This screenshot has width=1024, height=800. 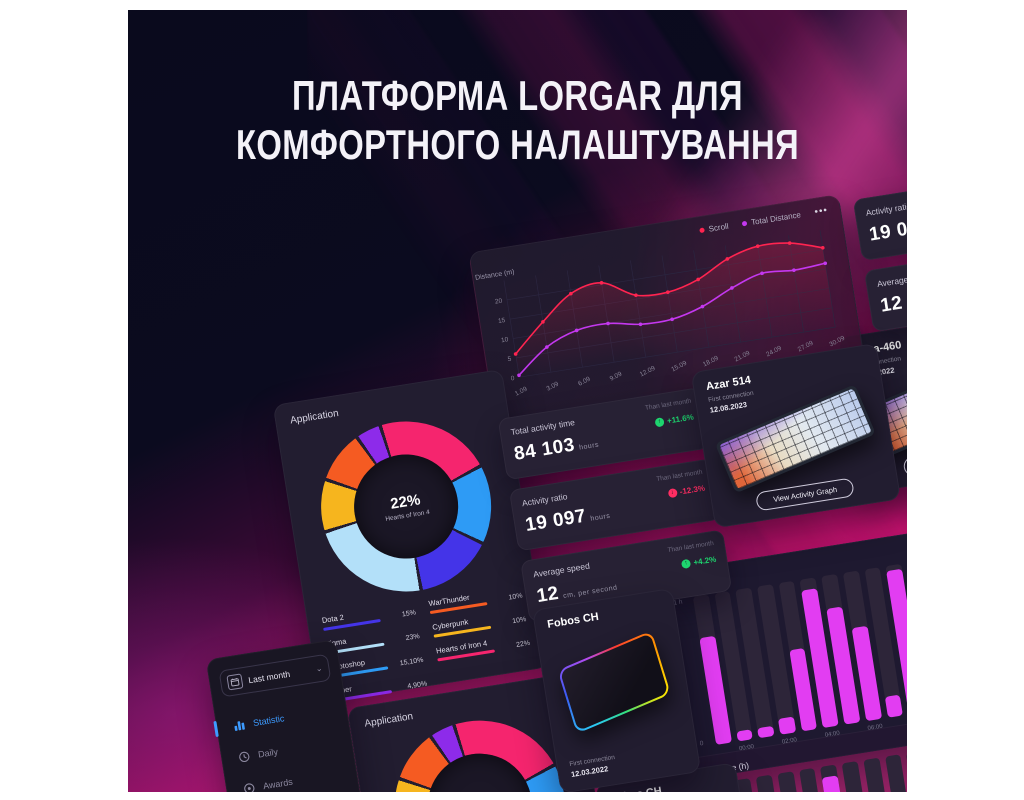 What do you see at coordinates (679, 367) in the screenshot?
I see `svg-text: 15.09` at bounding box center [679, 367].